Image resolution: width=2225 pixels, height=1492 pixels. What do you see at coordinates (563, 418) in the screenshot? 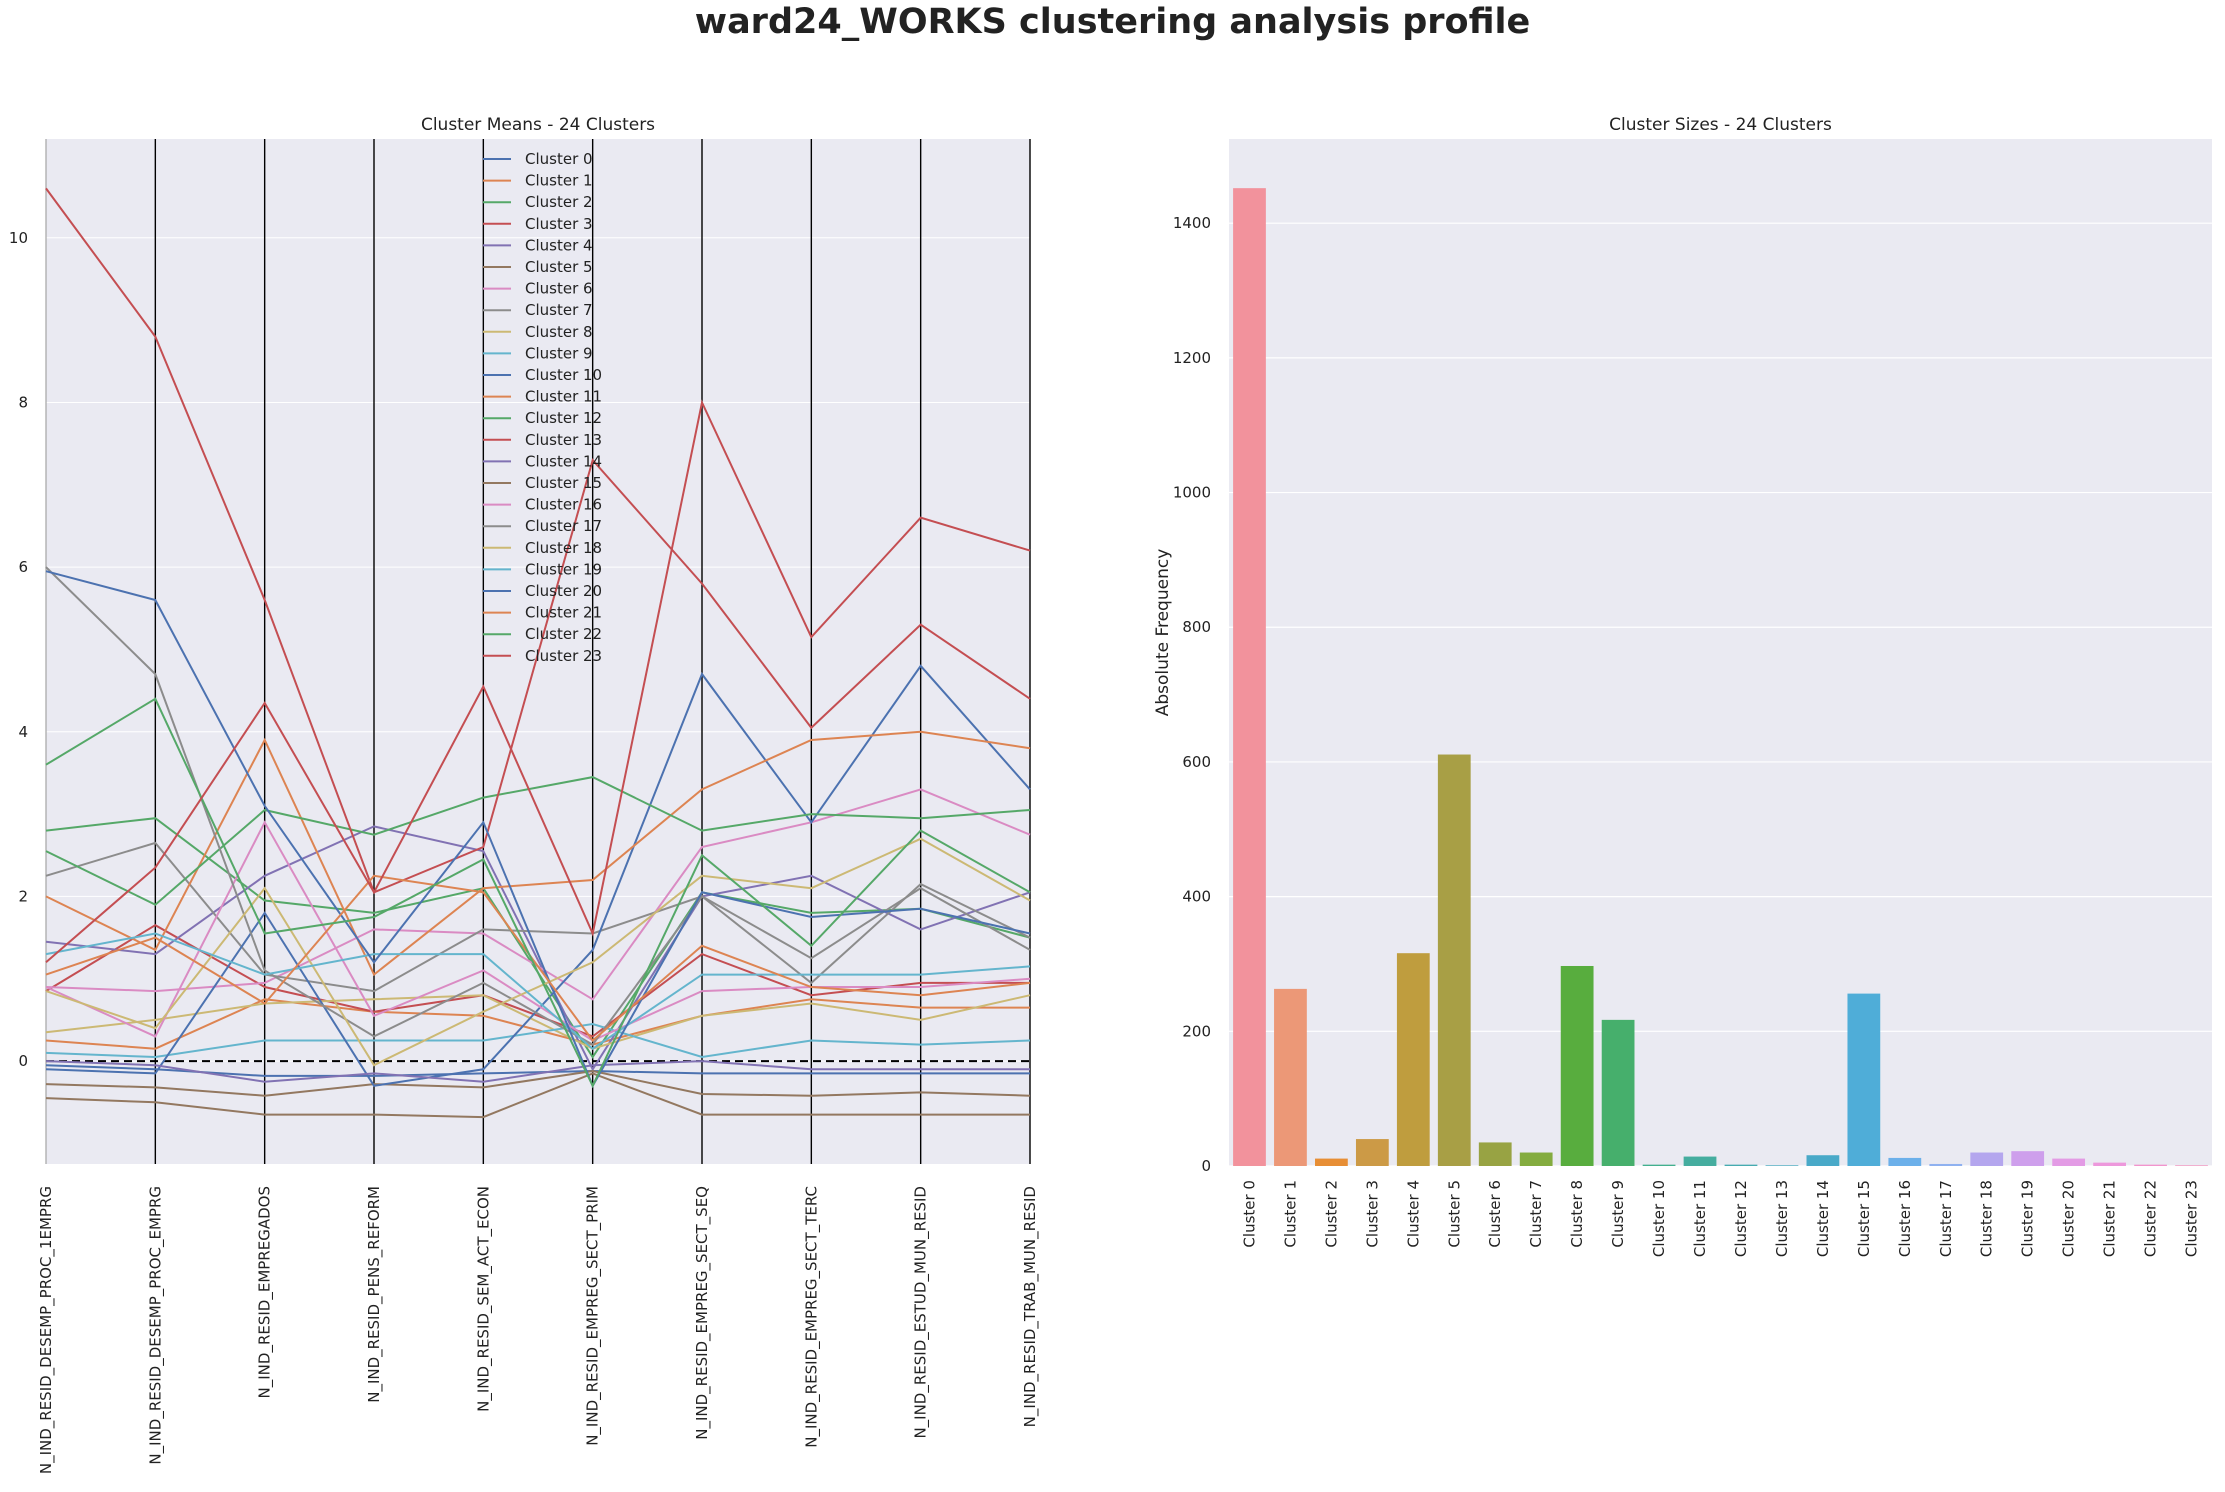
I see `legend-entry: Cluster 12` at bounding box center [563, 418].